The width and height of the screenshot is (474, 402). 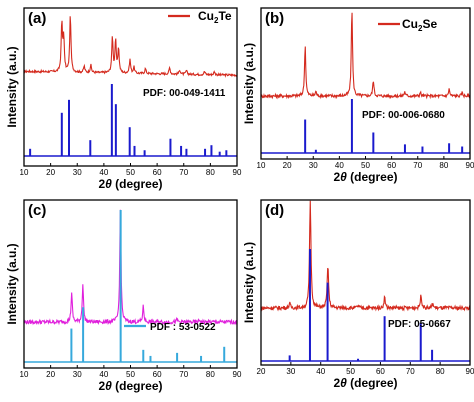 What do you see at coordinates (365, 256) in the screenshot?
I see `measured-line-Cu2O` at bounding box center [365, 256].